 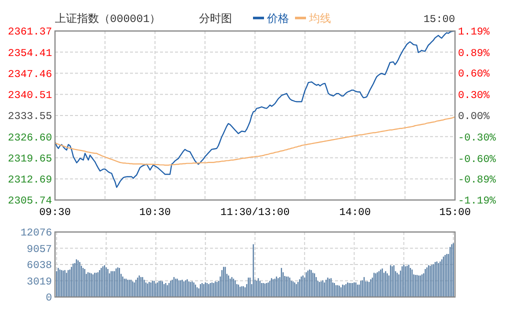 I want to click on y-tick-label: 2305.74, so click(x=30, y=202).